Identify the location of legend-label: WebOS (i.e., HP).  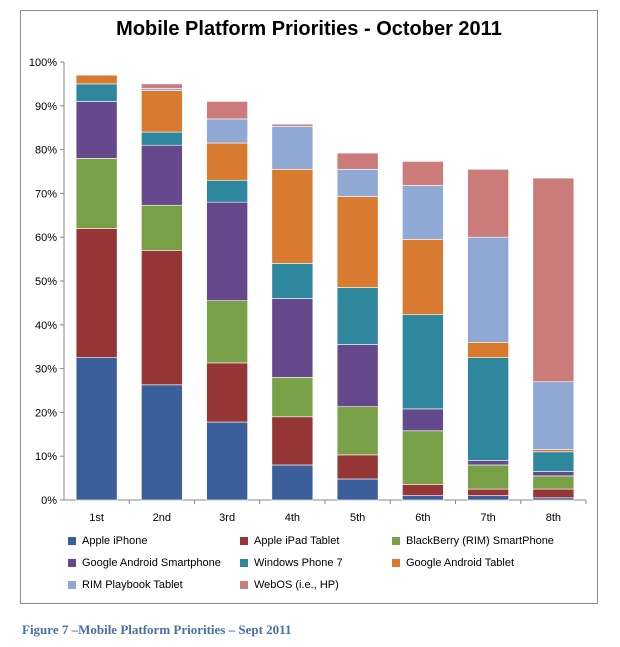
(296, 585).